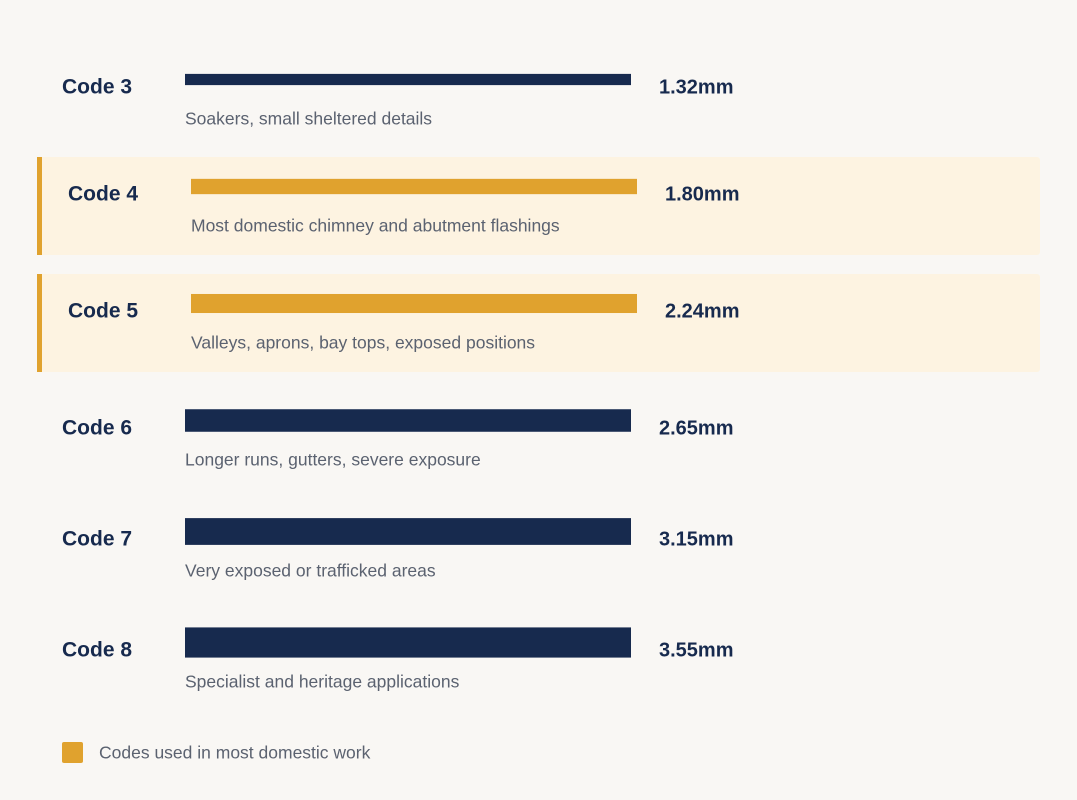  I want to click on description: Specialist and heritage applications, so click(322, 682).